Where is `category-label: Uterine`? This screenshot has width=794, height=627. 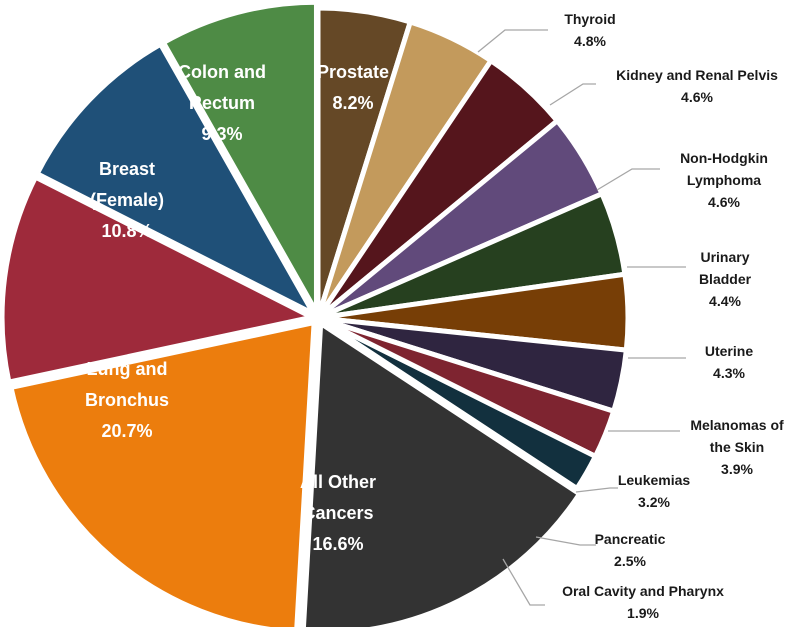 category-label: Uterine is located at coordinates (729, 351).